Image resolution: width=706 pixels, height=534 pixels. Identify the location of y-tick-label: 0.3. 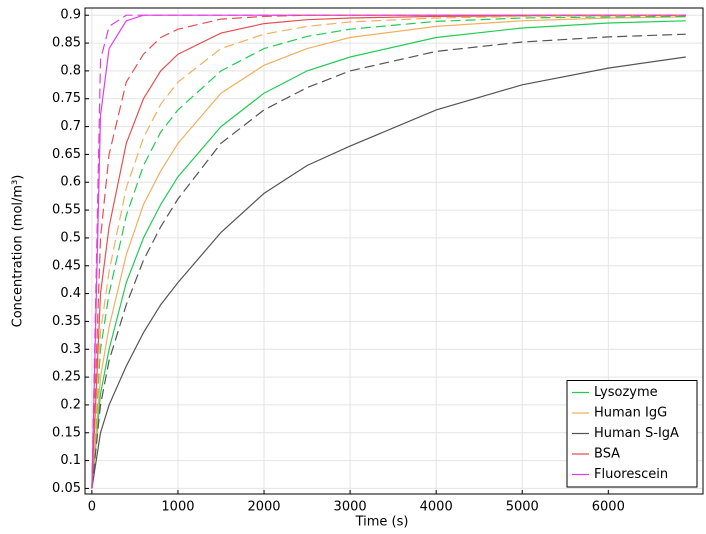
(70, 349).